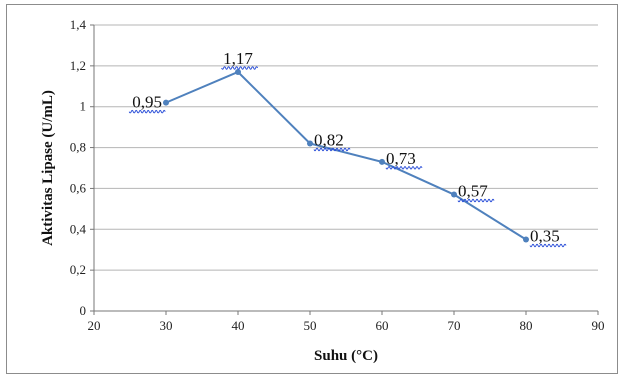 This screenshot has height=382, width=627. Describe the element at coordinates (78, 228) in the screenshot. I see `y-tick-label: 0,4` at that location.